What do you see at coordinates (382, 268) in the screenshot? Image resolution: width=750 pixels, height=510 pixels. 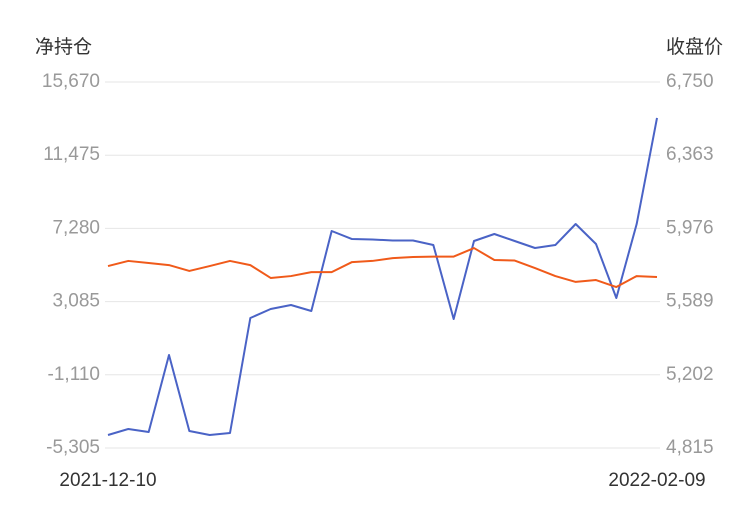 I see `series-line` at bounding box center [382, 268].